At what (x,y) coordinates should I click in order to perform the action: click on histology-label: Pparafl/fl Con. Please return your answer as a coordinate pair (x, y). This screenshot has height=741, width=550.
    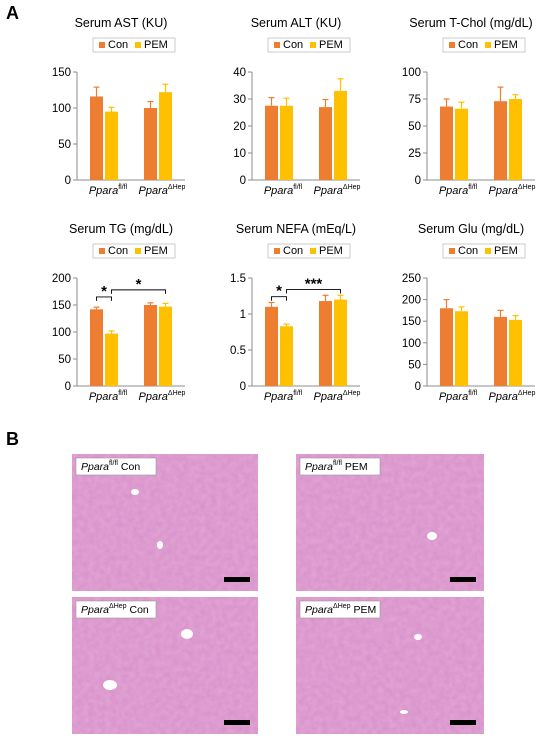
    Looking at the image, I should click on (116, 466).